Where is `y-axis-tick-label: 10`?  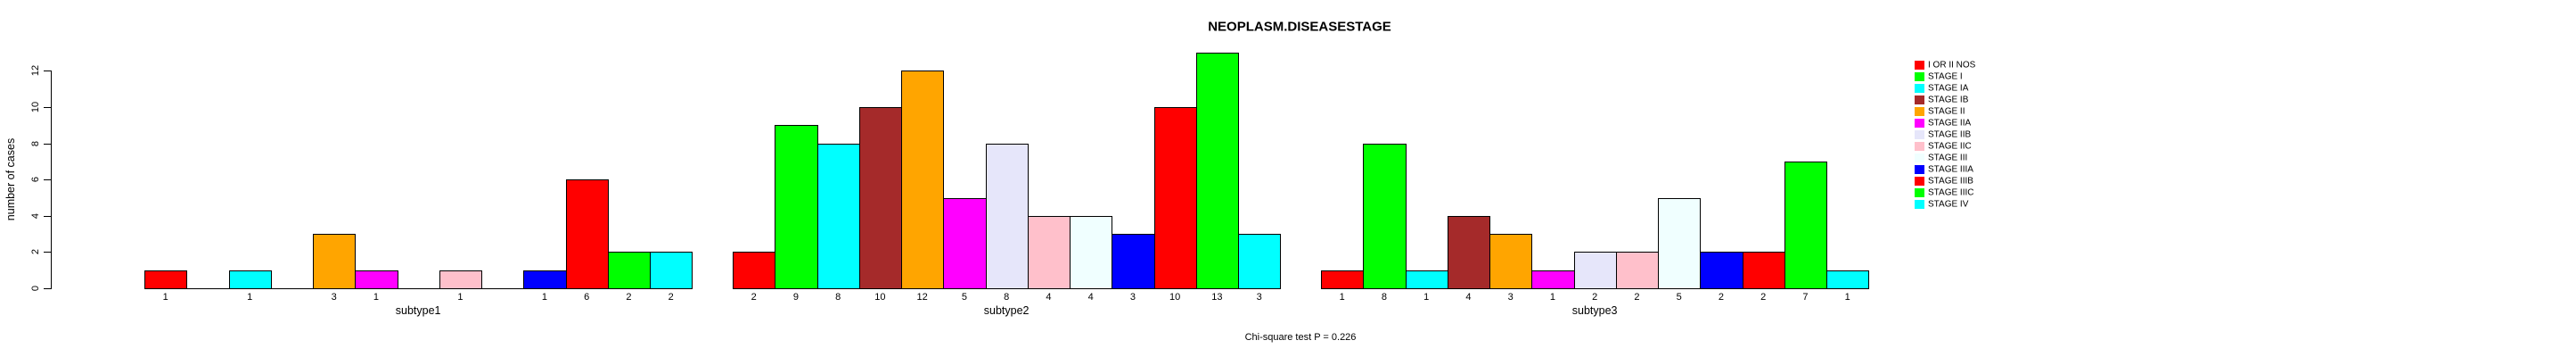
y-axis-tick-label: 10 is located at coordinates (35, 107).